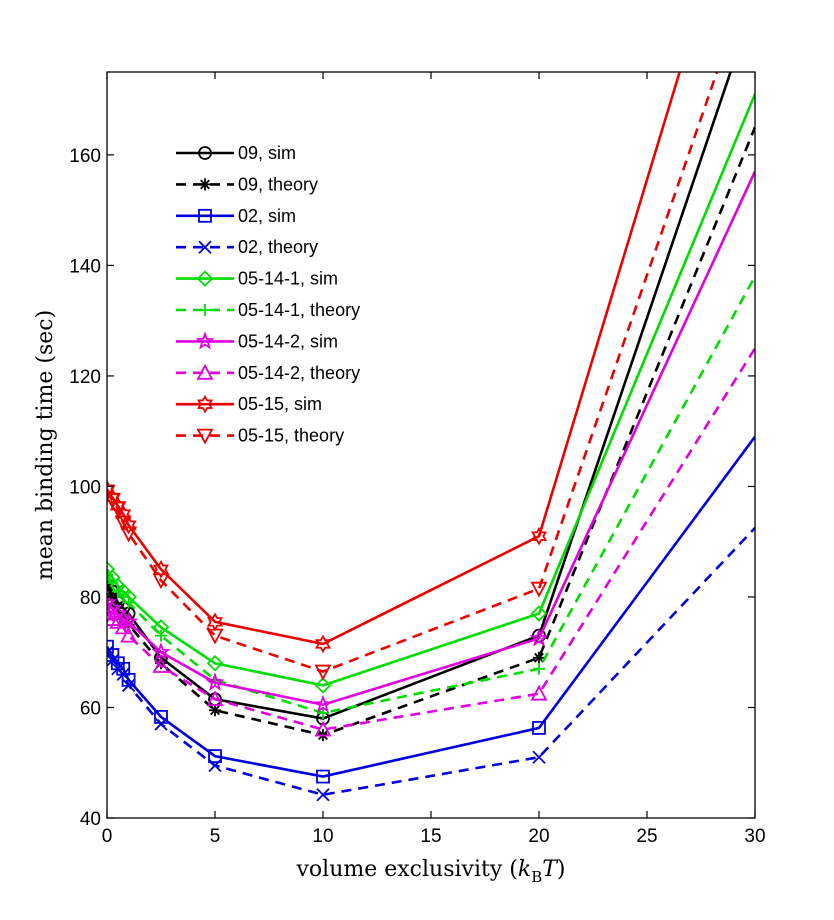  What do you see at coordinates (249, 404) in the screenshot?
I see `legend-item-05-15-sim: 05-15, sim` at bounding box center [249, 404].